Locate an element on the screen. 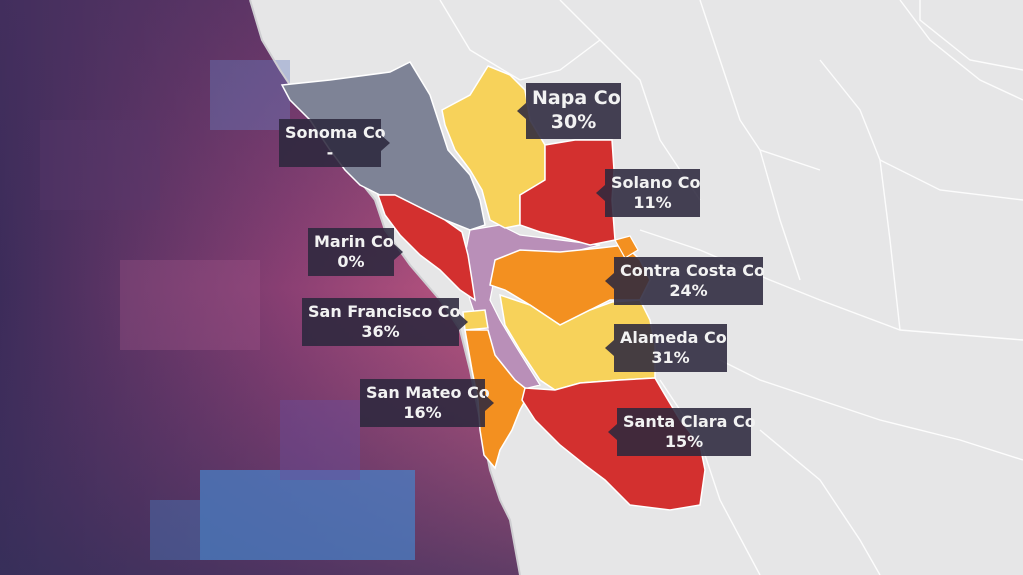 The width and height of the screenshot is (1023, 575). county-label-santa-clara: Santa Clara Co 15% is located at coordinates (682, 432).